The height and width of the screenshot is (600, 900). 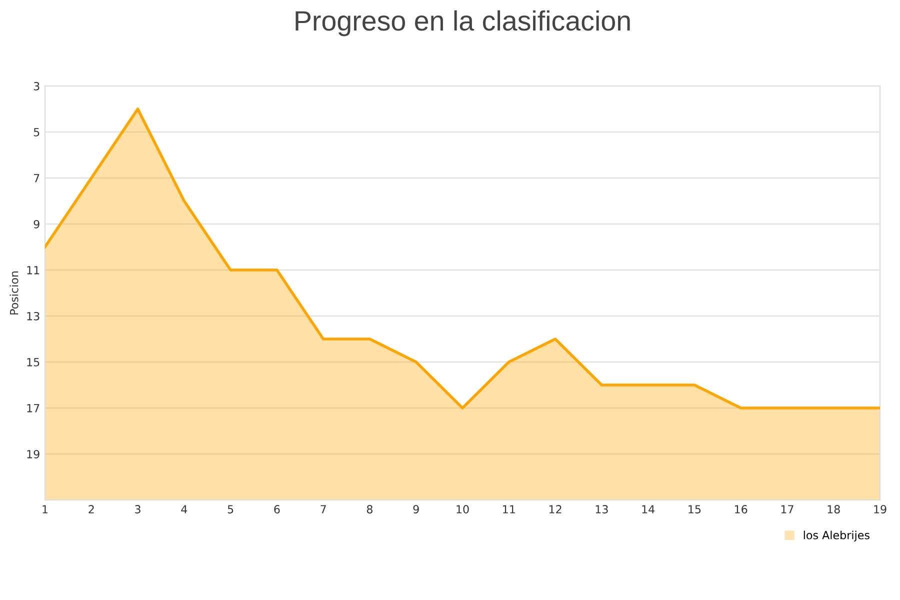 I want to click on y-tick-label: 7, so click(x=37, y=178).